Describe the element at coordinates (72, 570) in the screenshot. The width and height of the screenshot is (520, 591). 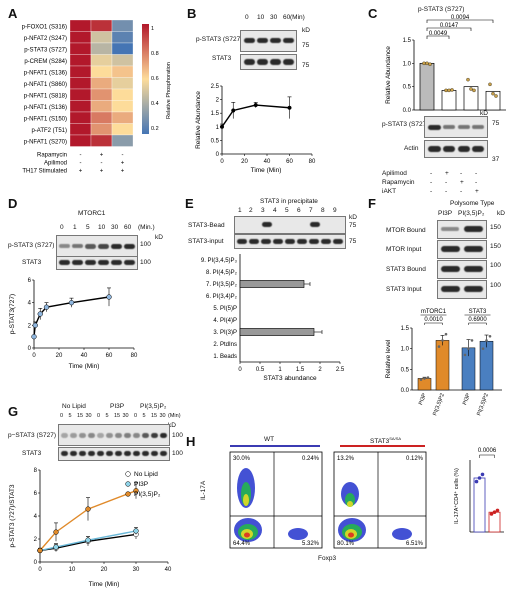
I see `x-tick-label: 10` at that location.